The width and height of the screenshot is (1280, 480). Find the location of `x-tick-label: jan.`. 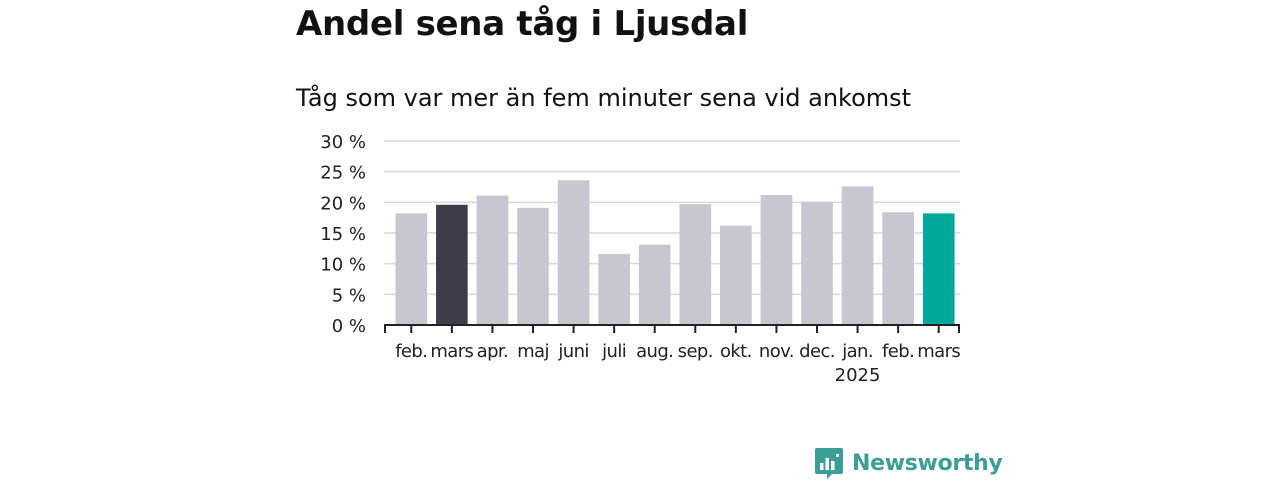

x-tick-label: jan. is located at coordinates (857, 351).